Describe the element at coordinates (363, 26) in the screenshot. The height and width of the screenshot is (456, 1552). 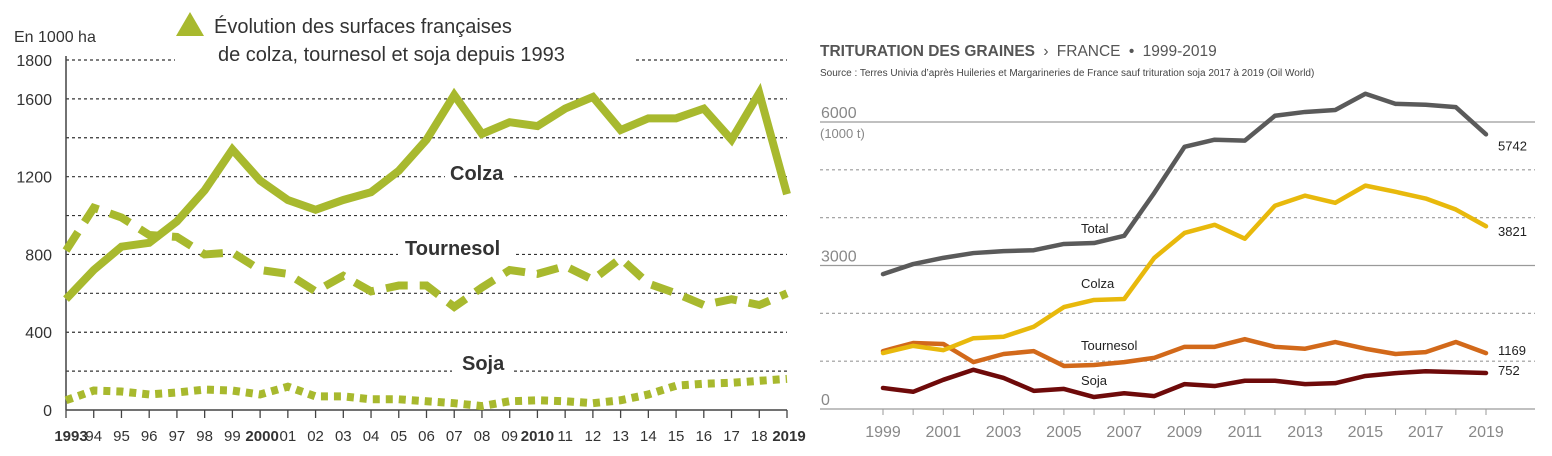
I see `title-line-1: Évolution des surfaces françaises` at that location.